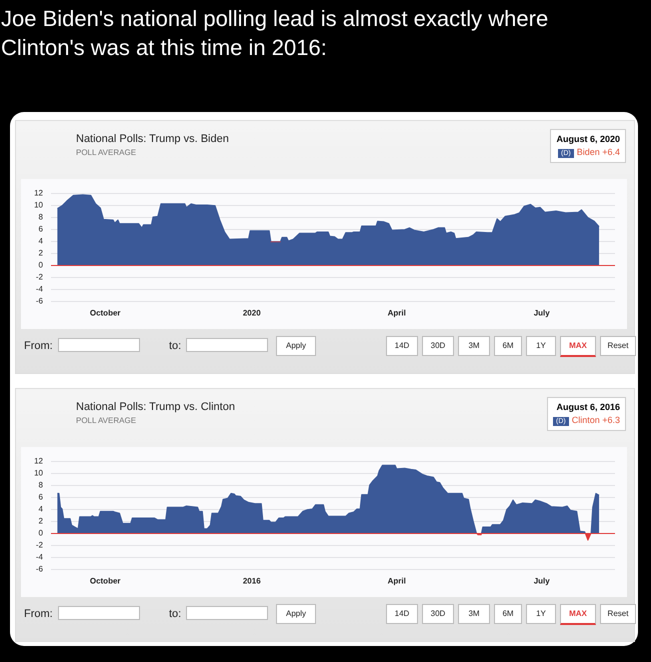 This screenshot has width=651, height=662. Describe the element at coordinates (275, 33) in the screenshot. I see `text: Joe Biden's national polling lead is almost exactly where Clinton's was at this time in 2016:` at that location.